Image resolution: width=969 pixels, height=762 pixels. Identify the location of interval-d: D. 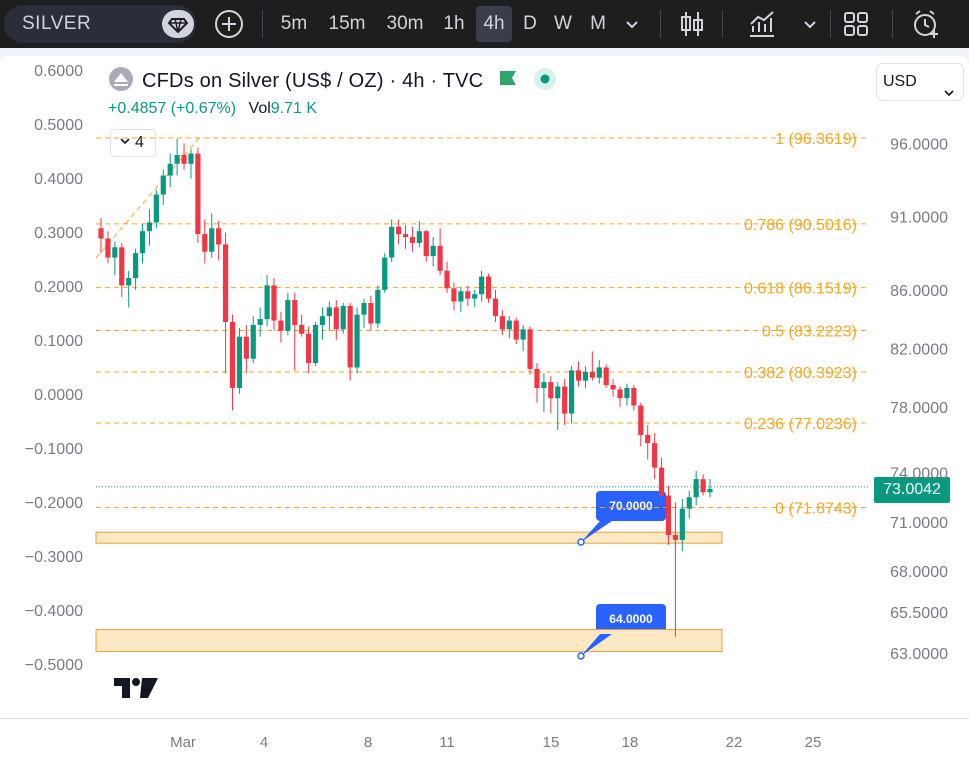
(530, 23).